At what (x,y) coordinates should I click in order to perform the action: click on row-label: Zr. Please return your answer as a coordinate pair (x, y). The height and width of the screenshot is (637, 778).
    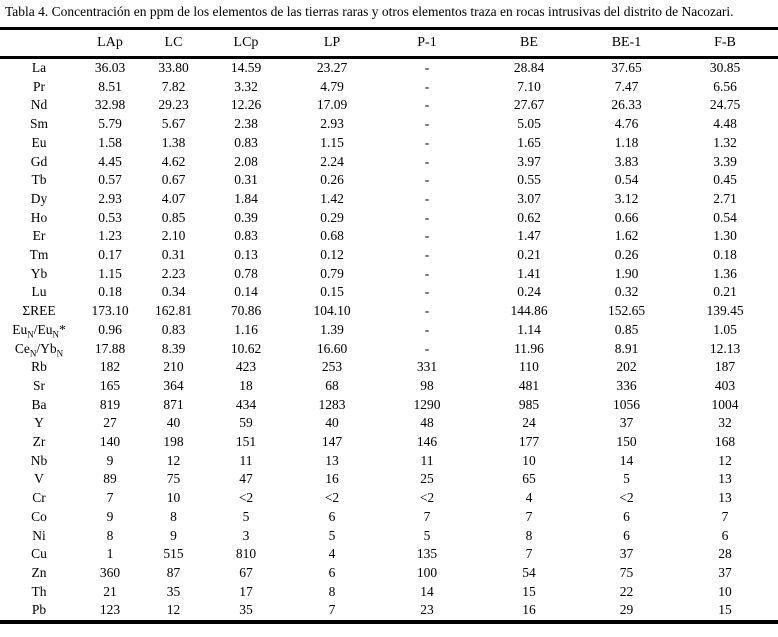
    Looking at the image, I should click on (39, 442).